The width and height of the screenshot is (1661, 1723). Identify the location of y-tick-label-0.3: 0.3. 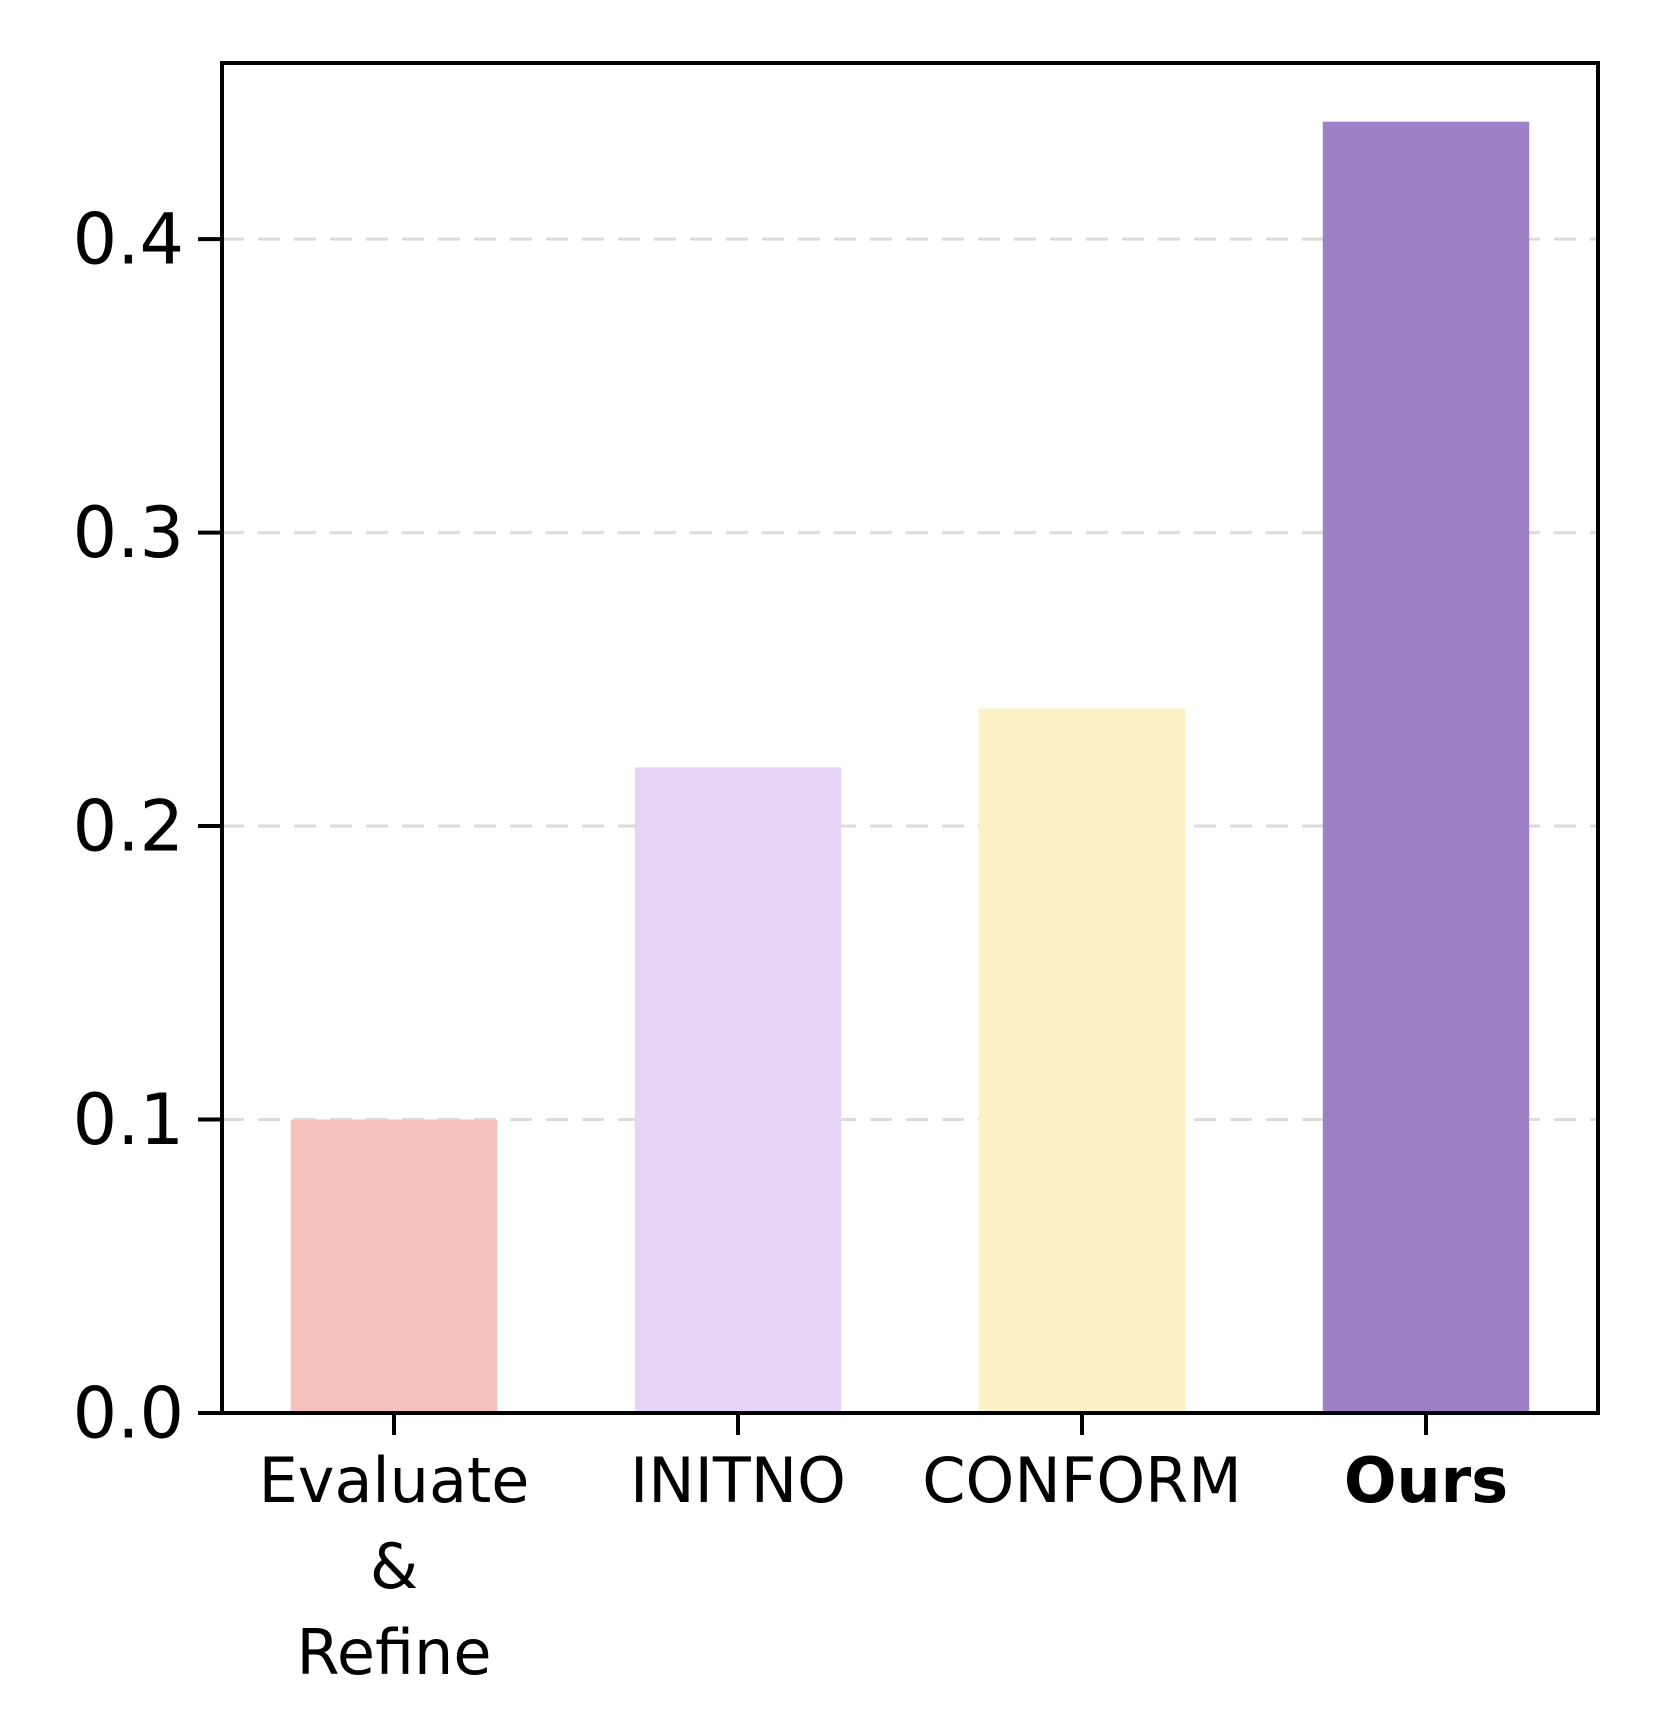
(128, 533).